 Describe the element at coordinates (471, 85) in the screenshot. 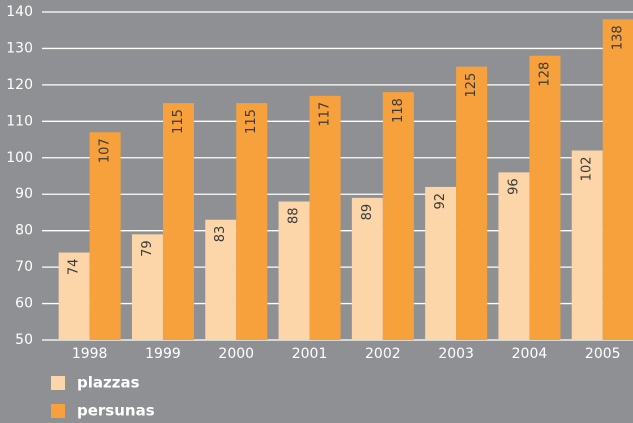

I see `data-label: 125` at that location.